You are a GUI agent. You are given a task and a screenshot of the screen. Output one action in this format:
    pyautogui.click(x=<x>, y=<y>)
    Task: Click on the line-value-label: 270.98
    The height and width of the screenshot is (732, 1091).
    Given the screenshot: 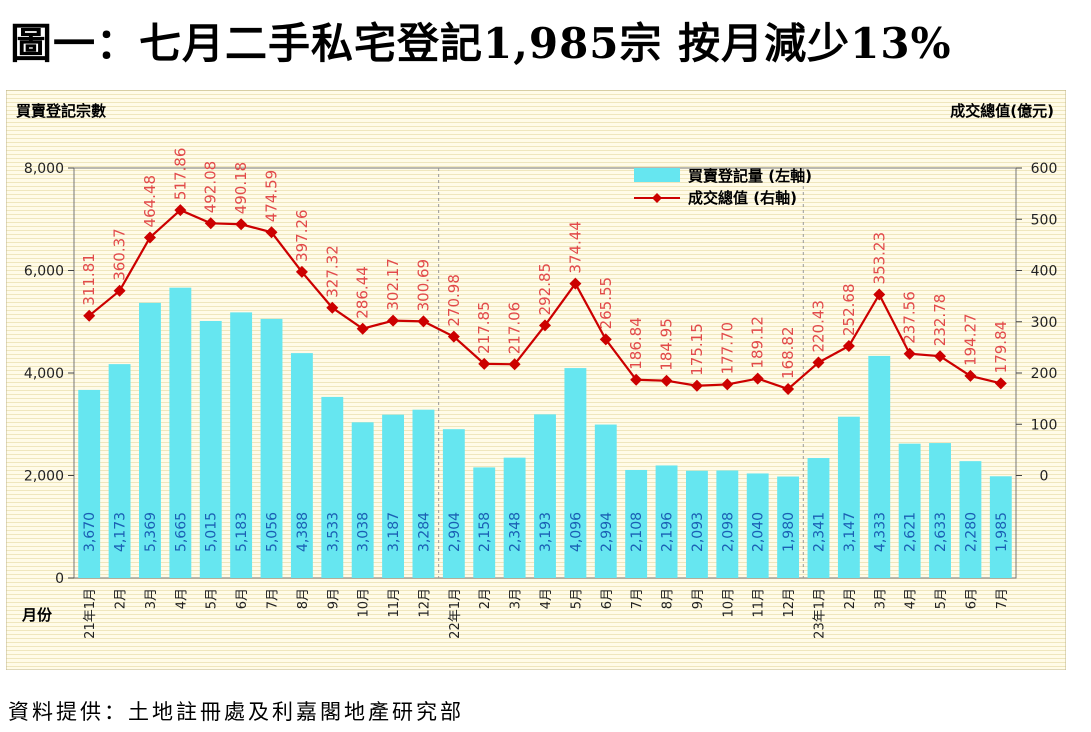 What is the action you would take?
    pyautogui.click(x=454, y=300)
    